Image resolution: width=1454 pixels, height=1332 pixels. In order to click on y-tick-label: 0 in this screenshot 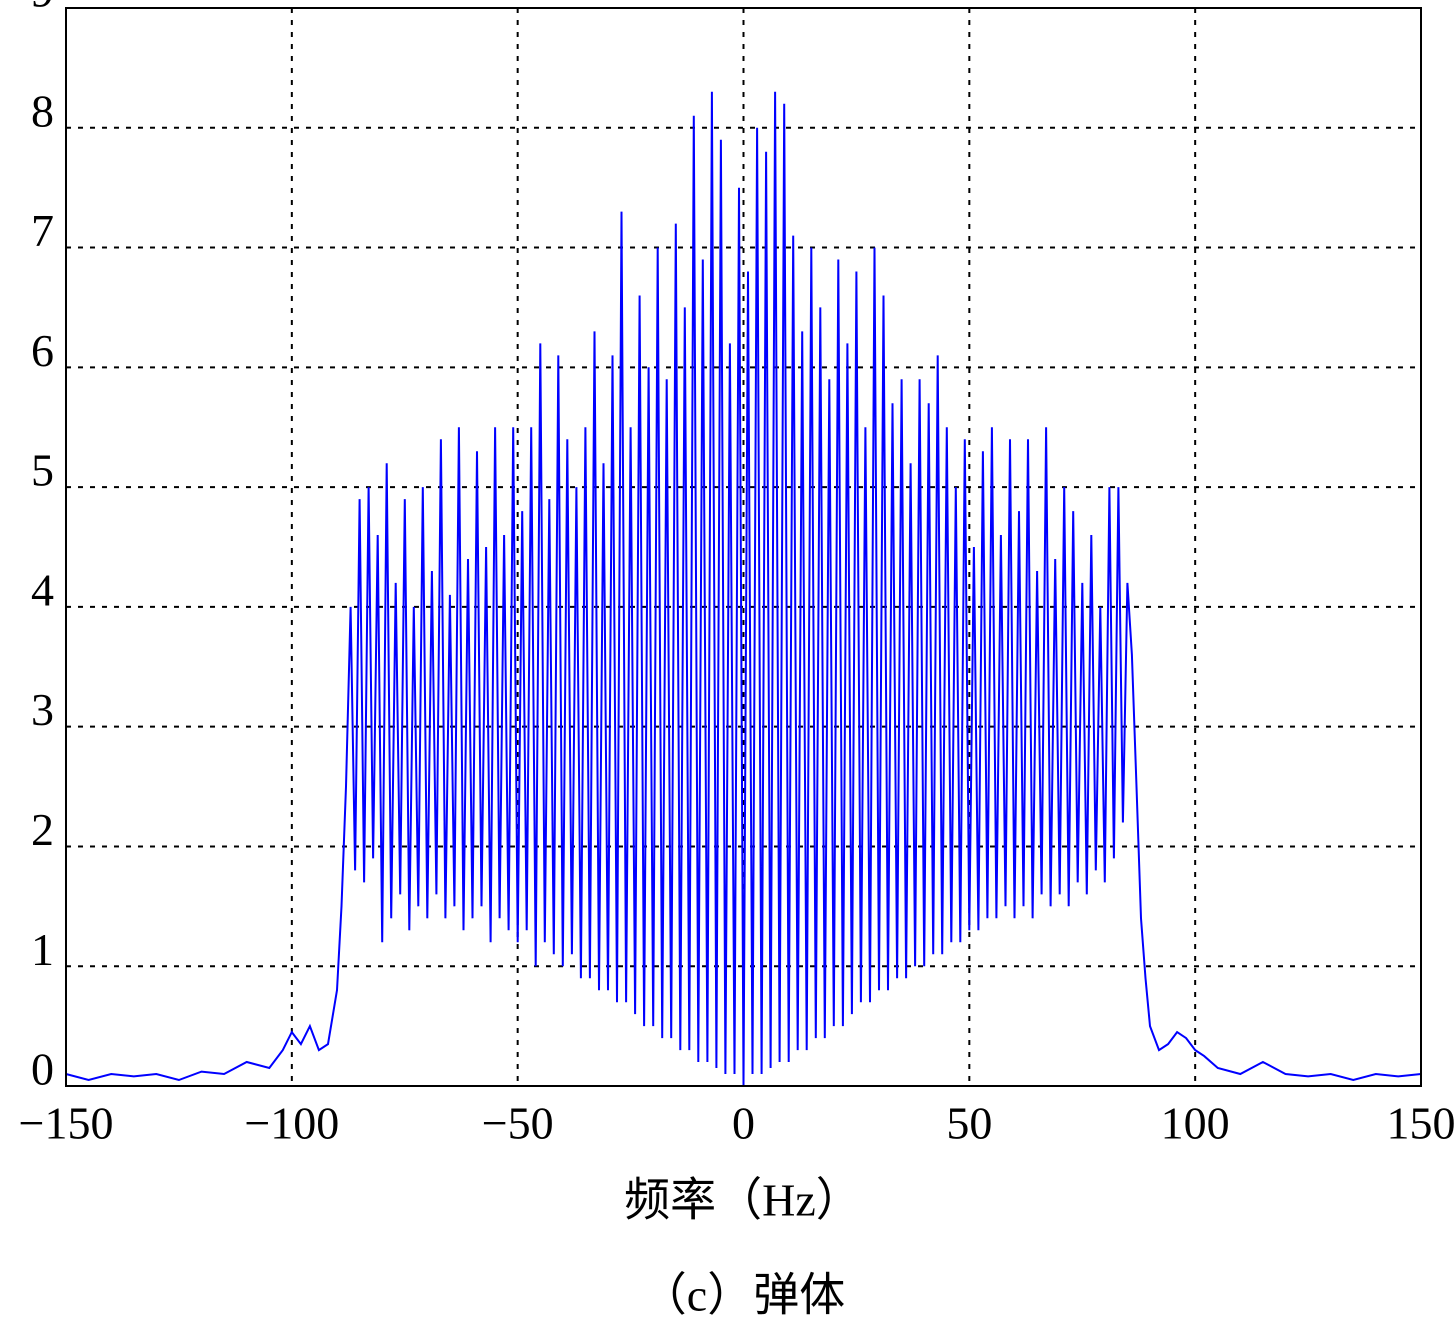, I will do `click(42, 1069)`.